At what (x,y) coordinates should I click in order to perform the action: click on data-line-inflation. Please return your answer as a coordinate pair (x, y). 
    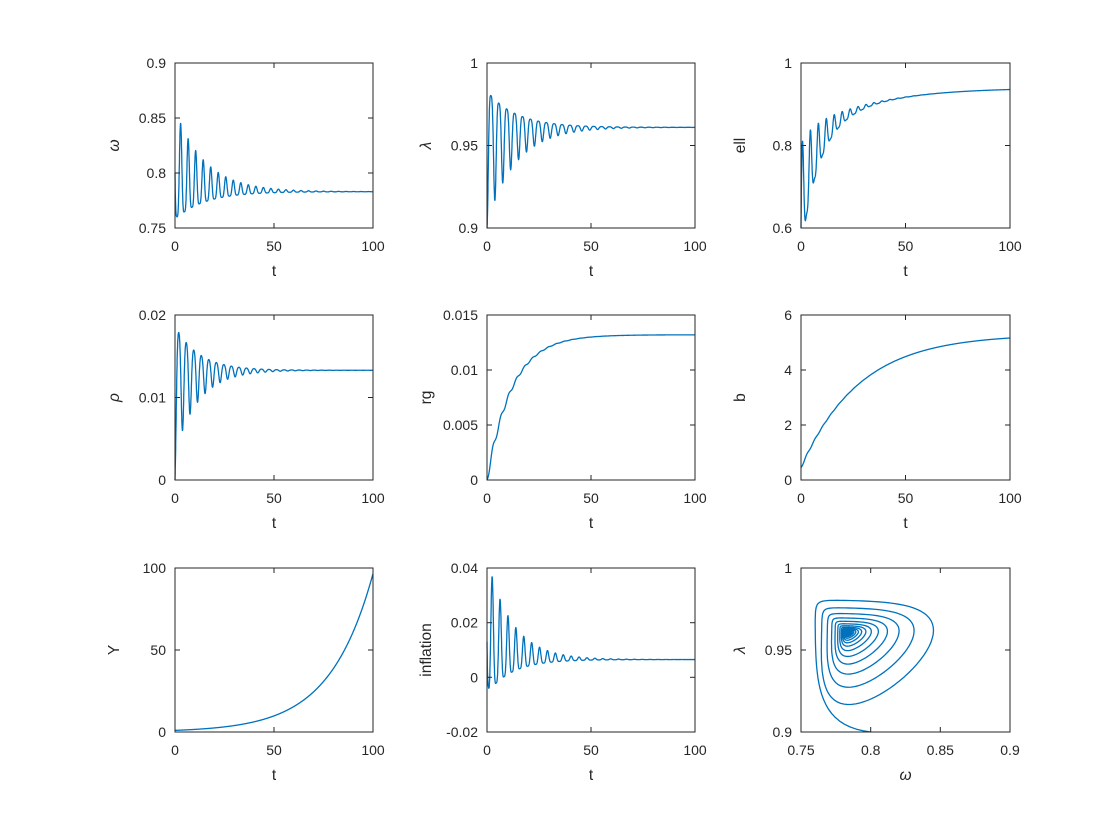
    Looking at the image, I should click on (591, 632).